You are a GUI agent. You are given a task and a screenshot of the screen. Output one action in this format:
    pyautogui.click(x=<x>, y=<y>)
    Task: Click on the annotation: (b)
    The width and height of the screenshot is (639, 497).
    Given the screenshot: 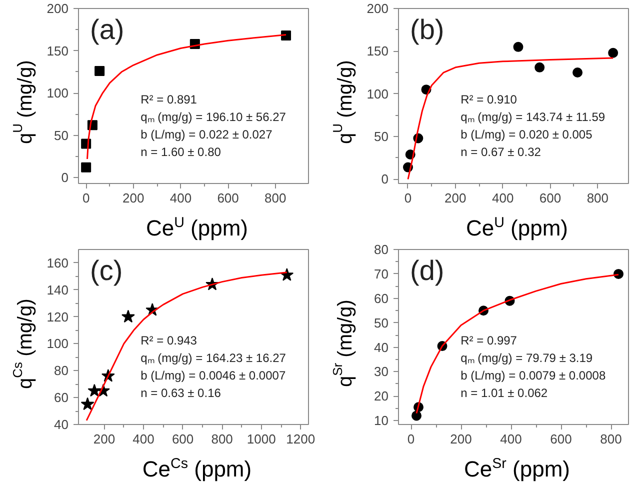 What is the action you would take?
    pyautogui.click(x=427, y=29)
    